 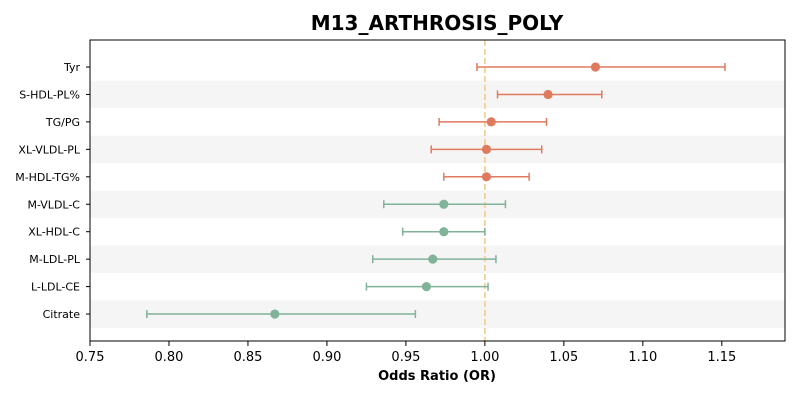 What do you see at coordinates (90, 357) in the screenshot?
I see `x-tick-label: 0.75` at bounding box center [90, 357].